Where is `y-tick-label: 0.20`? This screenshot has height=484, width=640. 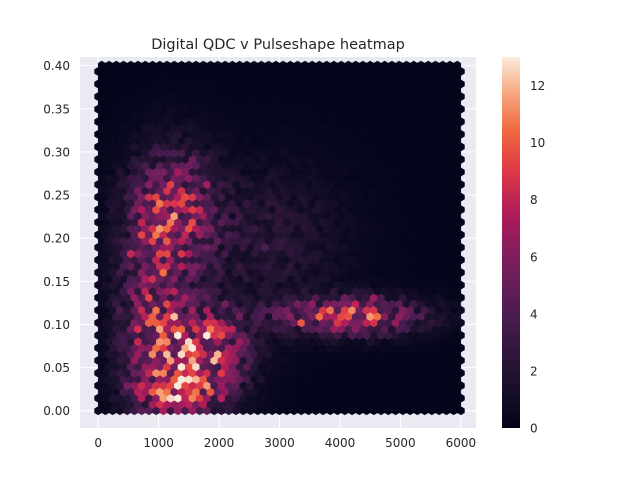 y-tick-label: 0.20 is located at coordinates (56, 239).